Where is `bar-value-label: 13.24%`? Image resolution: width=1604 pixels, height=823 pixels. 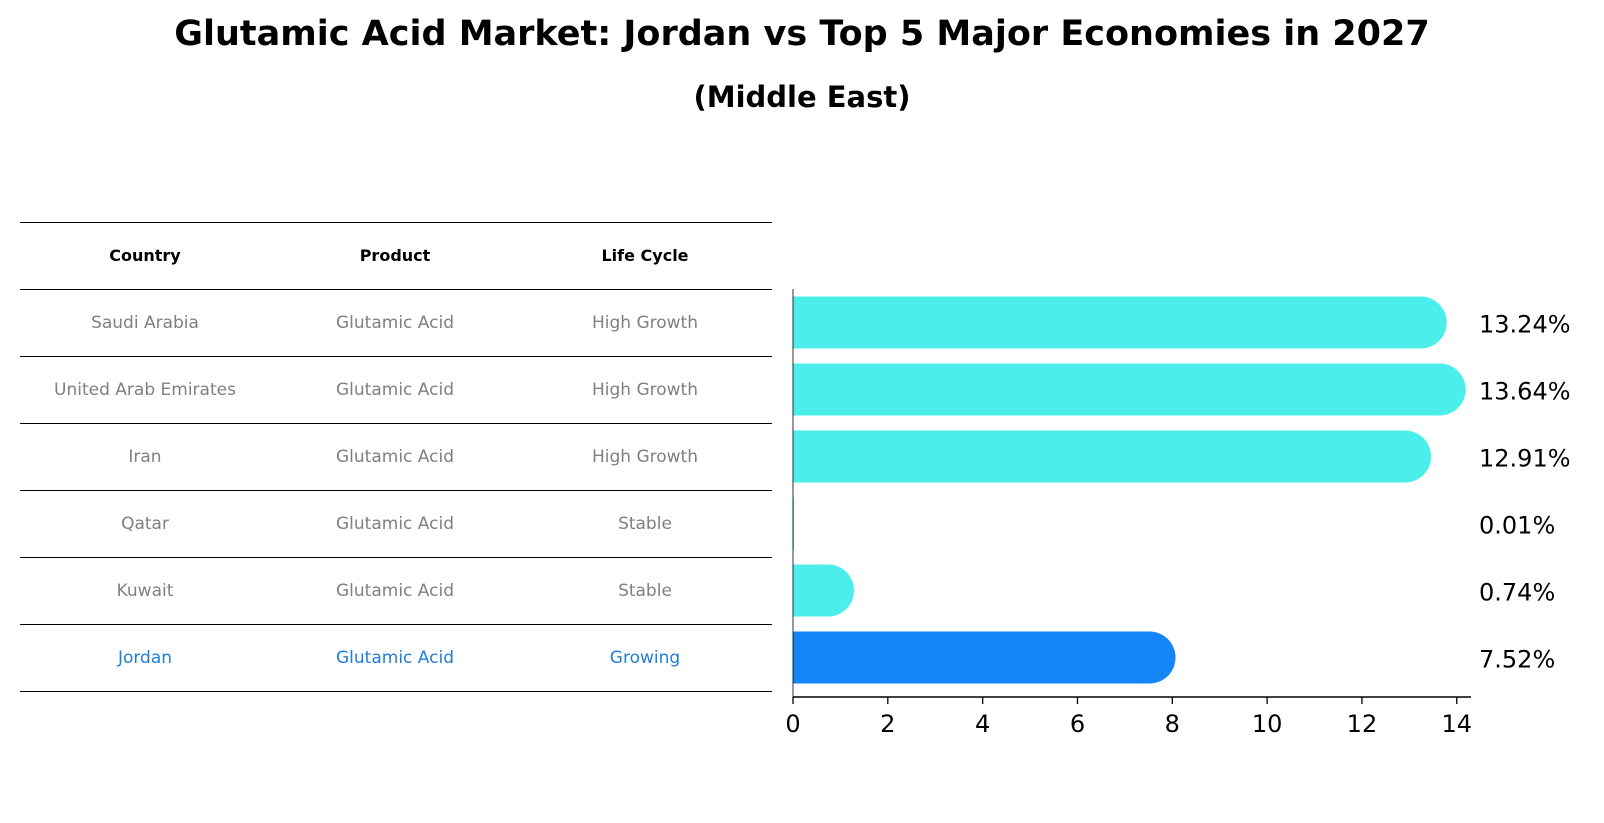
bar-value-label: 13.24% is located at coordinates (1525, 325).